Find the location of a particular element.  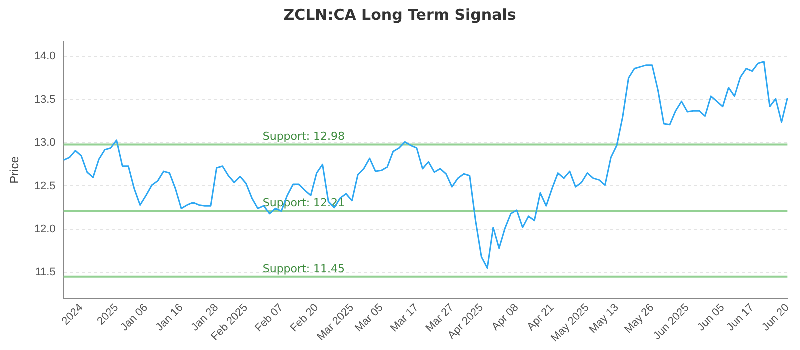

x-tick-label: Jan 06 is located at coordinates (134, 318).